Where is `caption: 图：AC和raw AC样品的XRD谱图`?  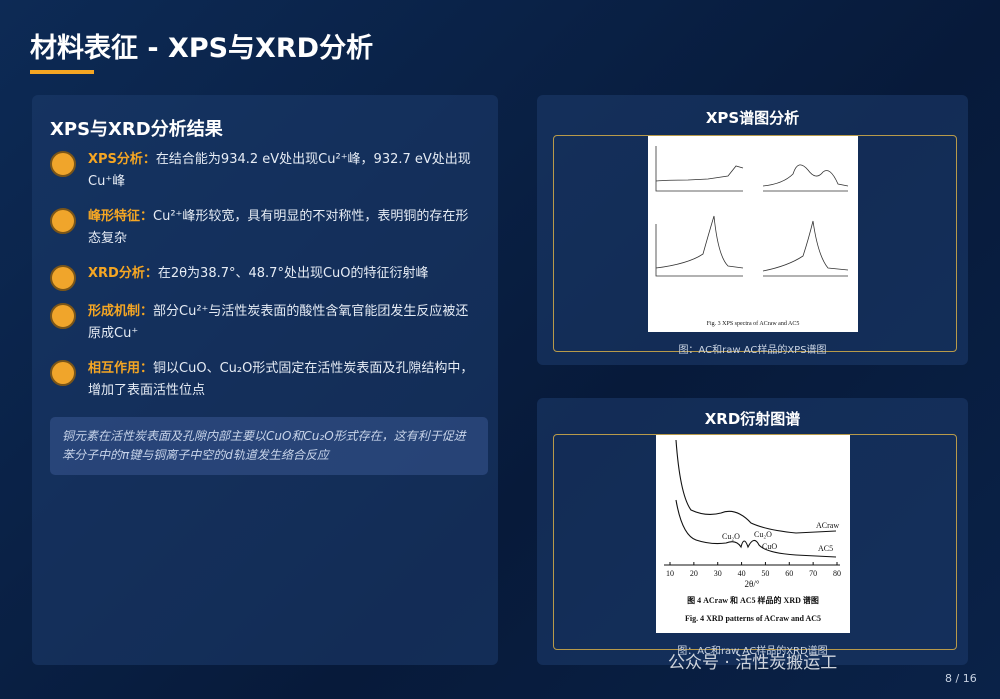 caption: 图：AC和raw AC样品的XRD谱图 is located at coordinates (752, 651).